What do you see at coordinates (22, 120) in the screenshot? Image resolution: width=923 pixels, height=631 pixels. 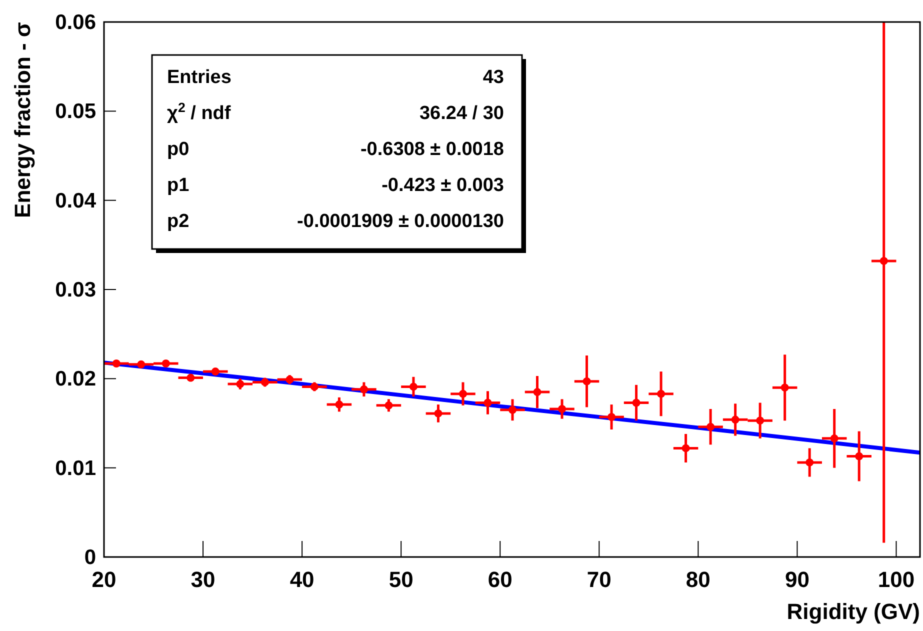 I see `y-axis-title: Energy fraction - σ` at bounding box center [22, 120].